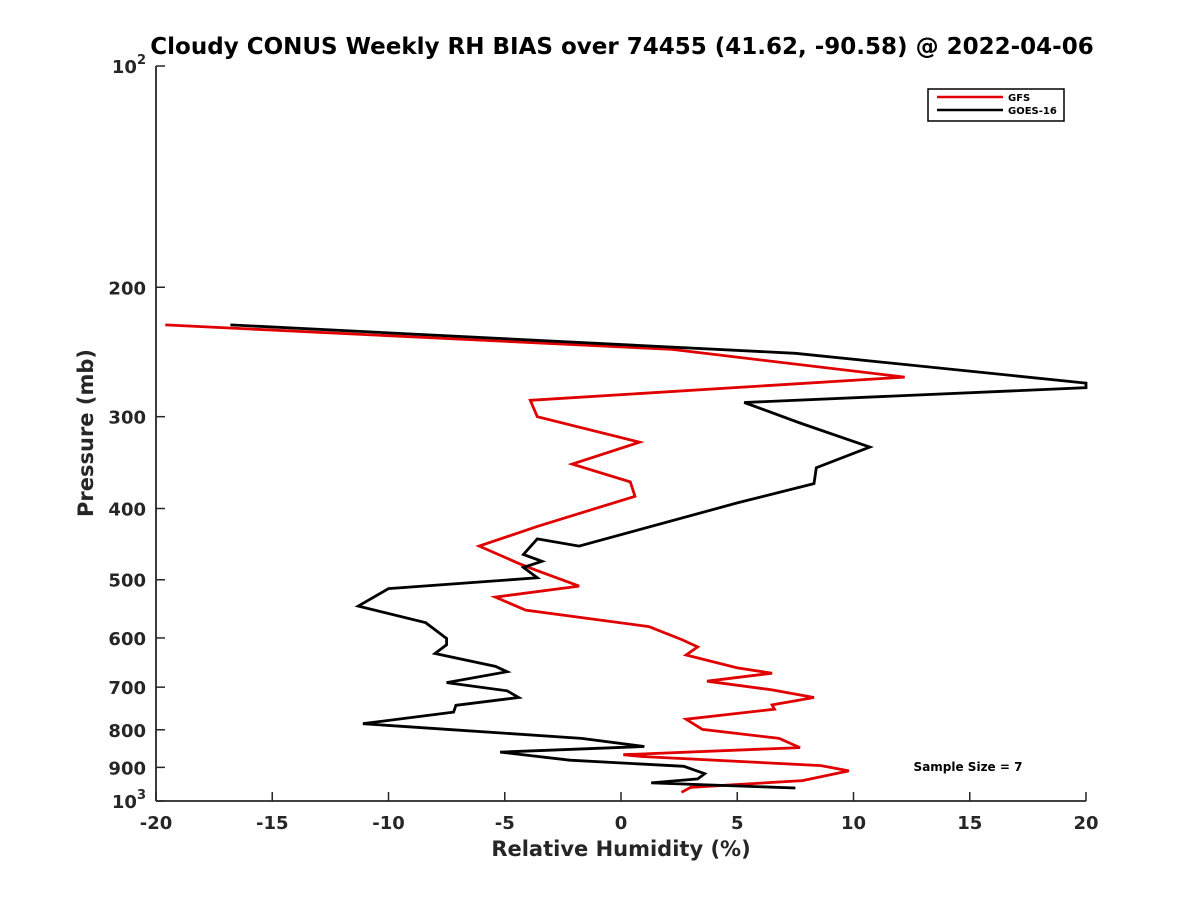 The width and height of the screenshot is (1200, 900). I want to click on legend: GFS GOES-16, so click(996, 105).